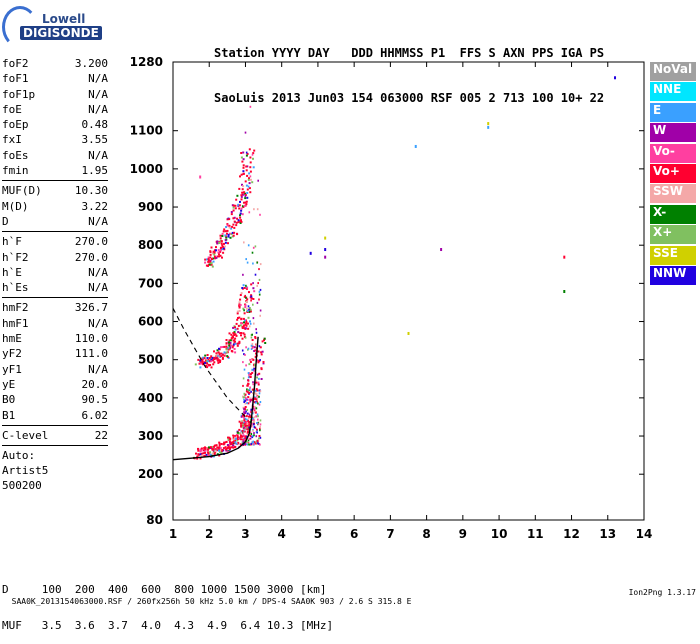 This screenshot has width=700, height=644. I want to click on param-name: foEp, so click(15, 125).